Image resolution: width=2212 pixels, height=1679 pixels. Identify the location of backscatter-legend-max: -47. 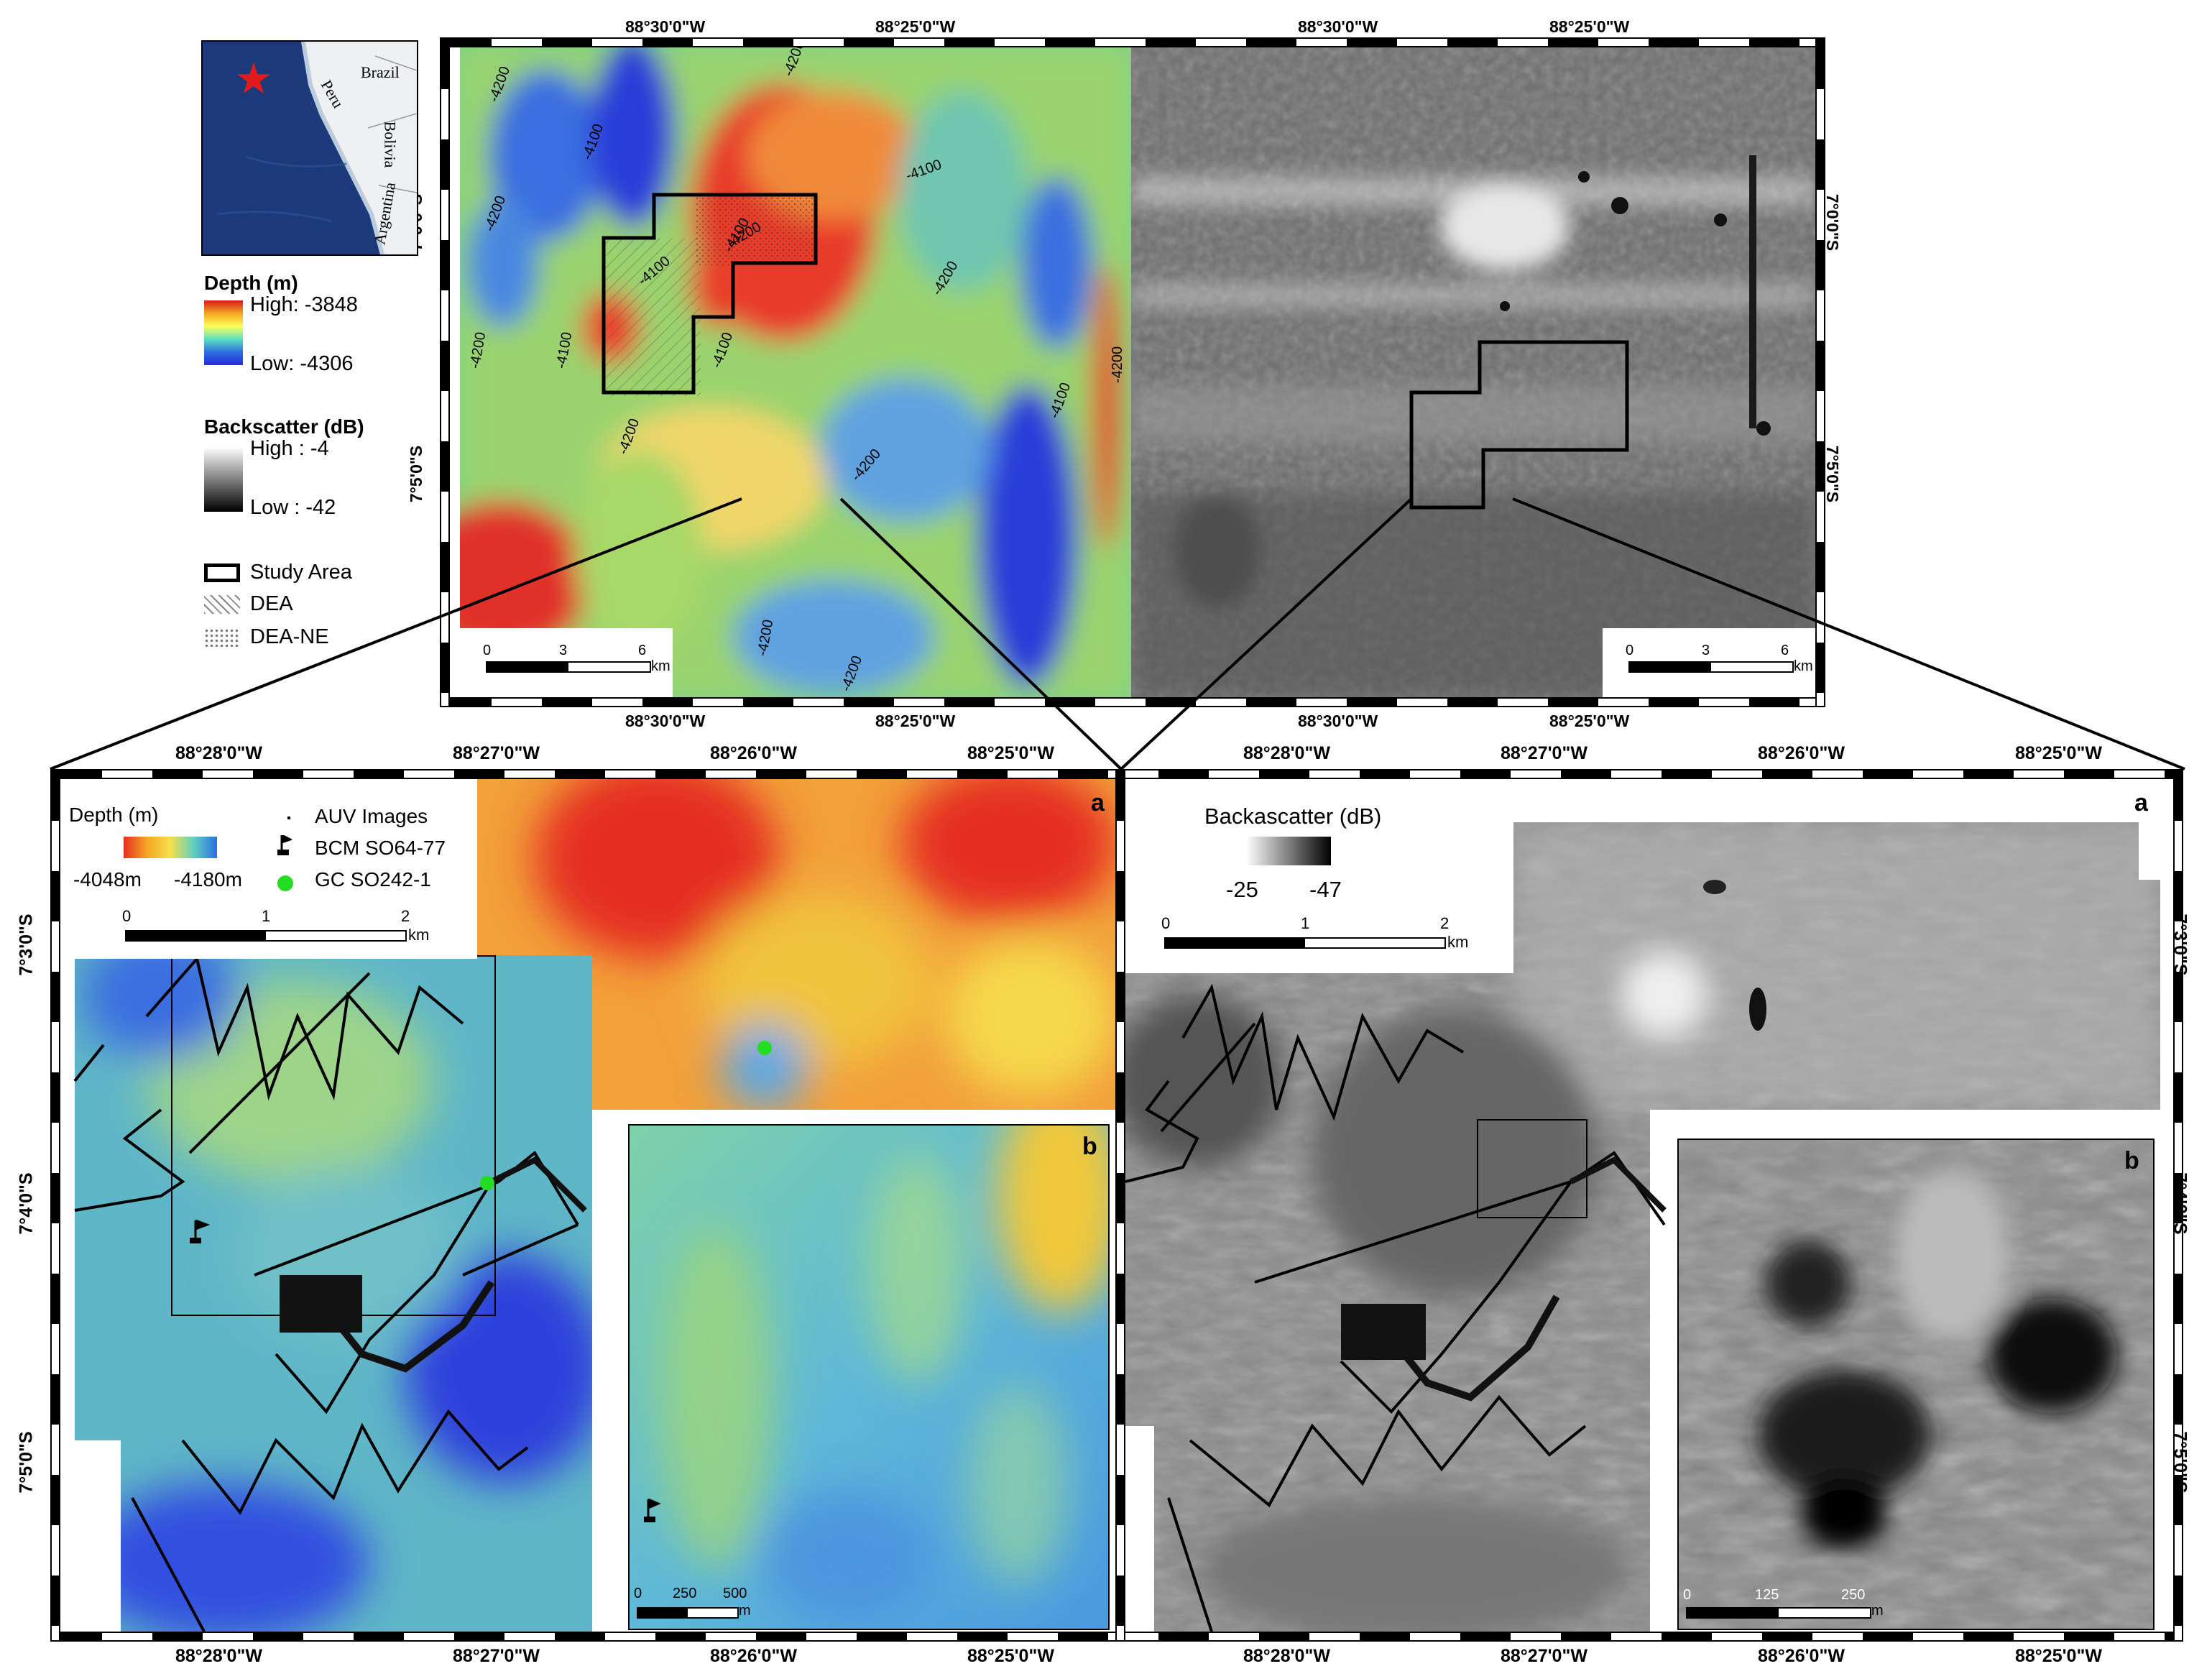
(1325, 889).